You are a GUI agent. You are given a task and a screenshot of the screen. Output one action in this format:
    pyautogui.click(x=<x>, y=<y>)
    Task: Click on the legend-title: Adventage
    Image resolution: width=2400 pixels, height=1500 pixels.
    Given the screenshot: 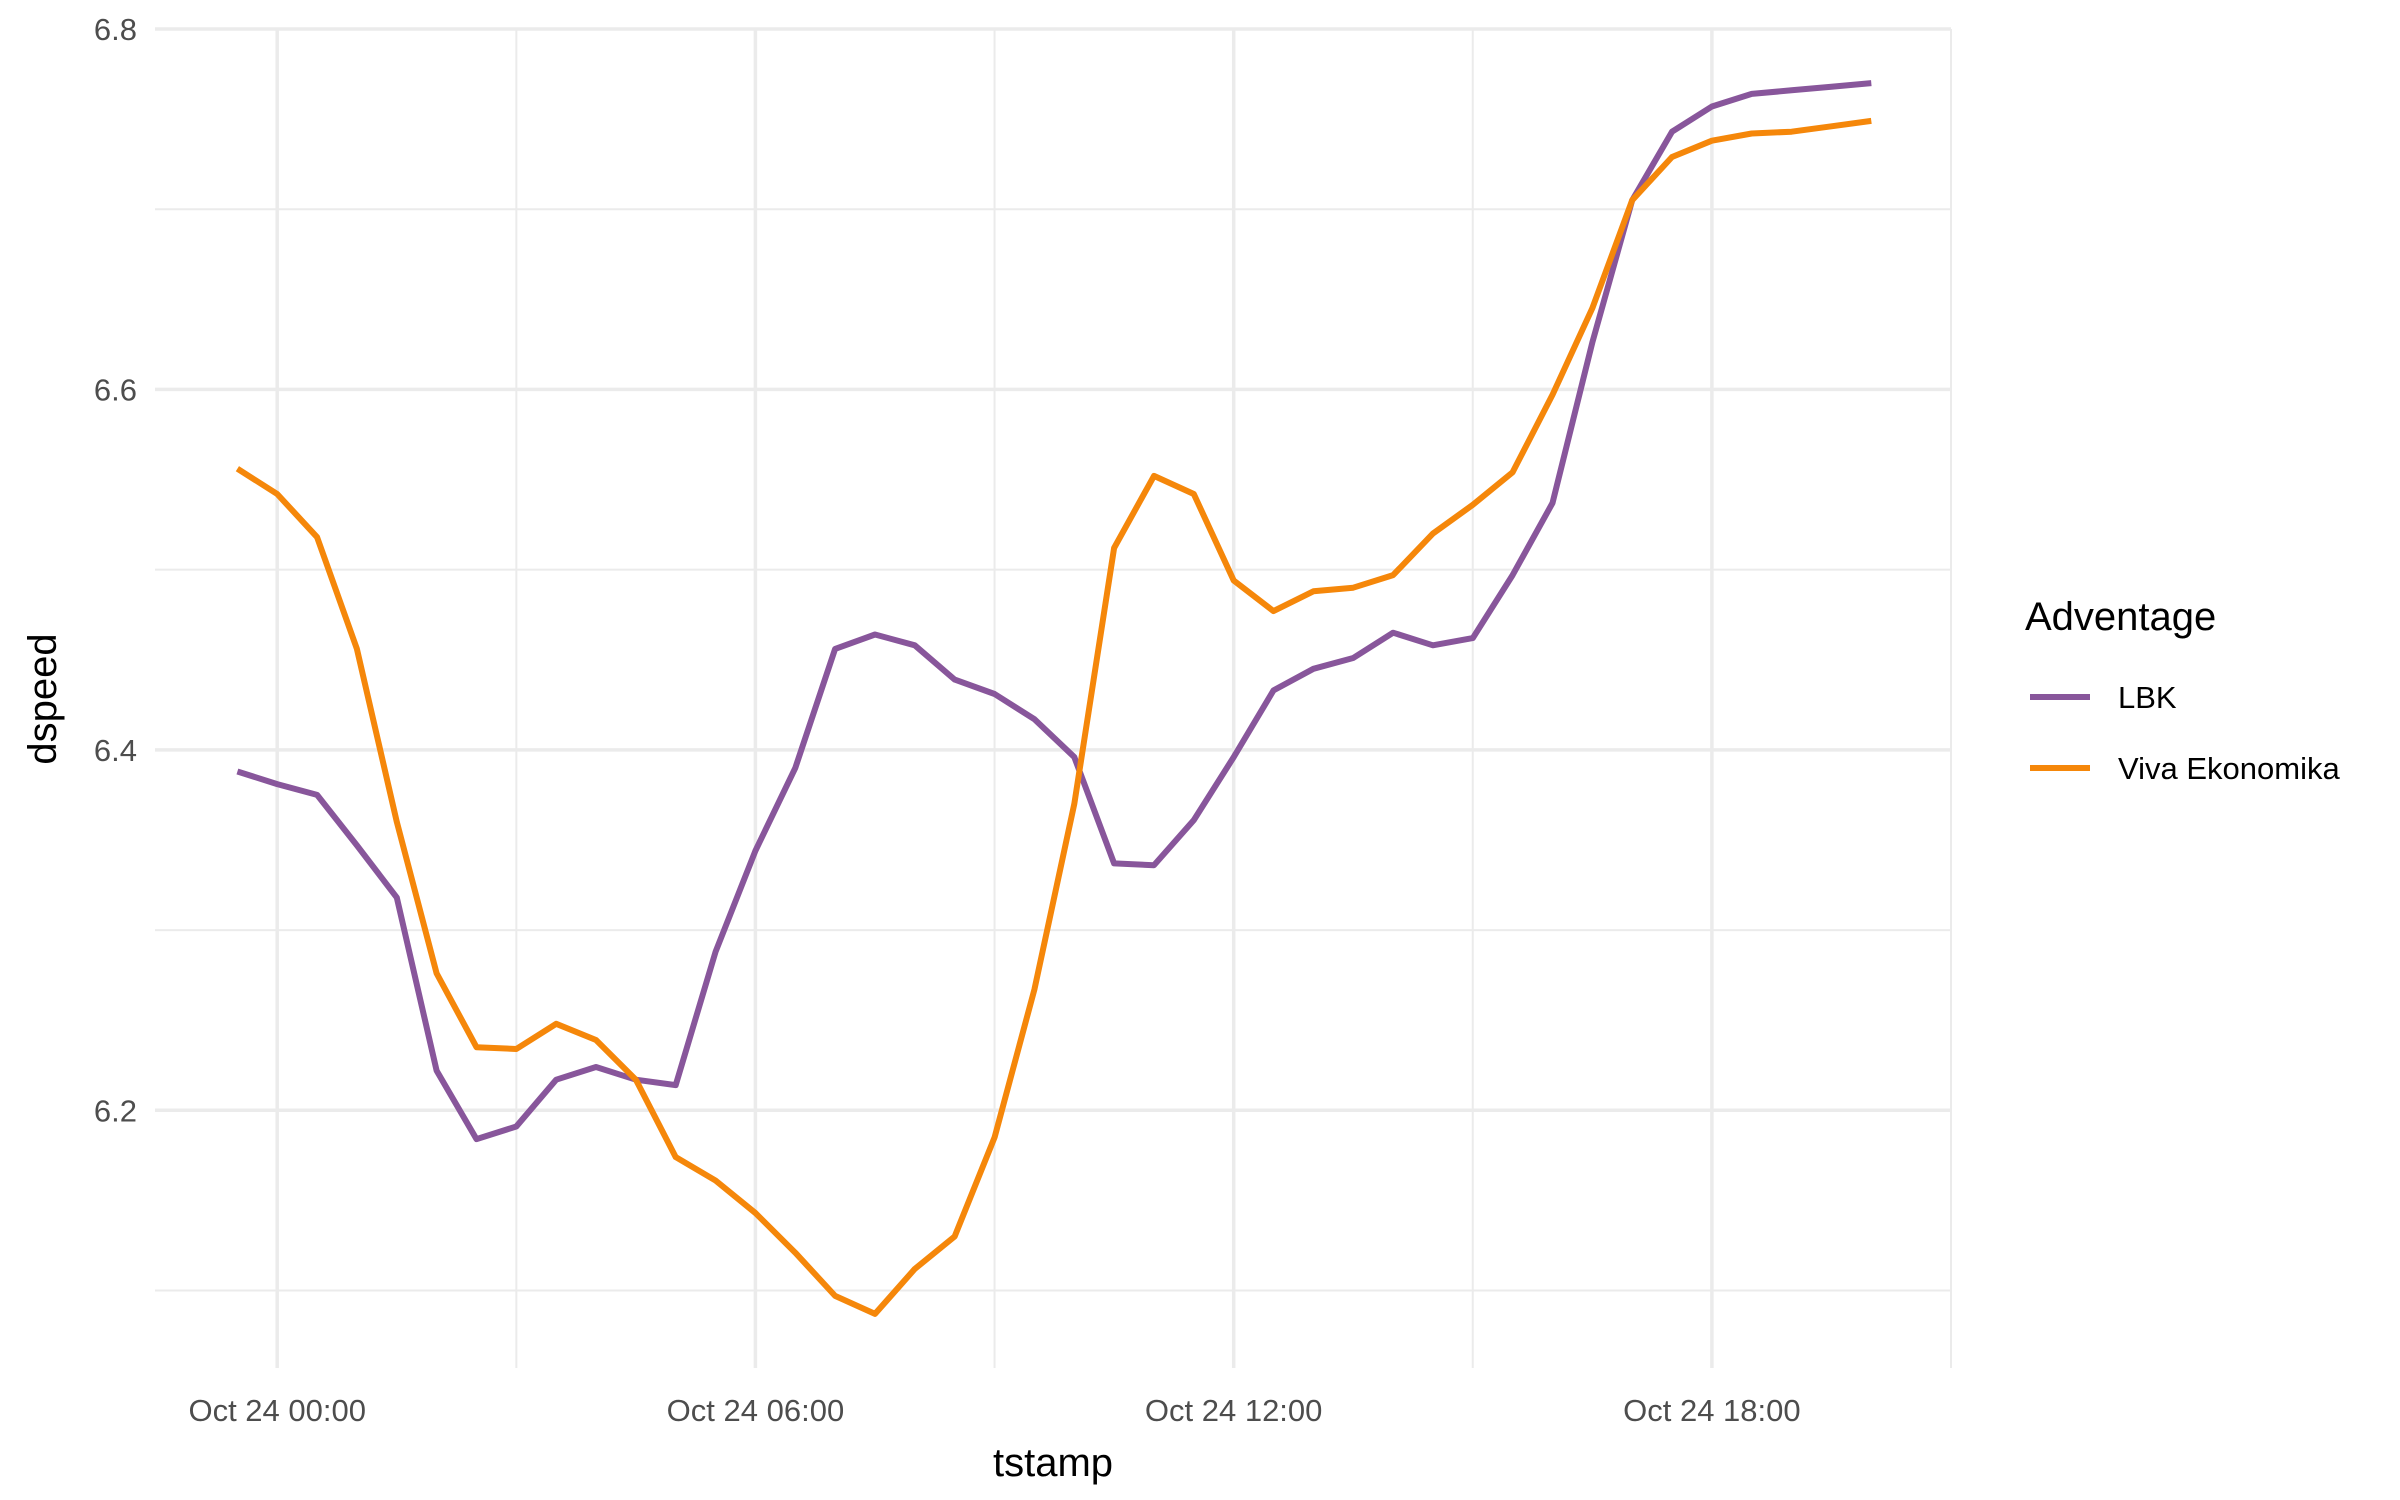 What is the action you would take?
    pyautogui.click(x=2120, y=617)
    